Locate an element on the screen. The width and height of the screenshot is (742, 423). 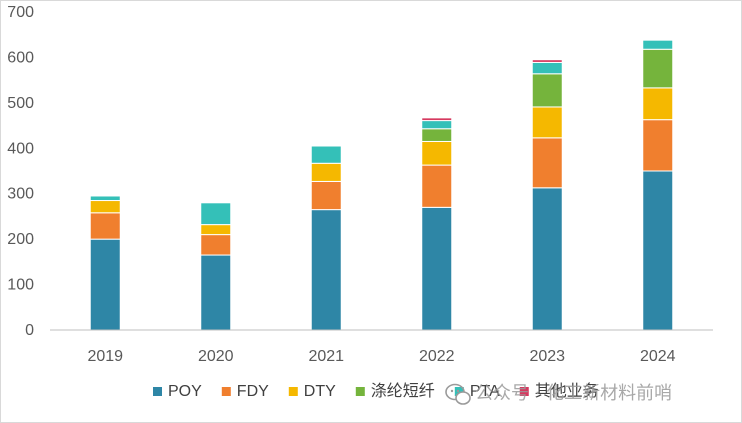
legend-label-4: PTA is located at coordinates (485, 391).